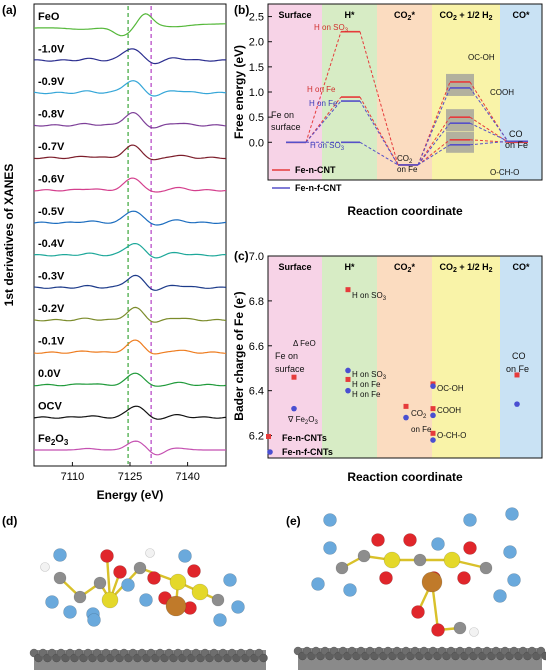 This screenshot has width=546, height=670. Describe the element at coordinates (9, 235) in the screenshot. I see `panel-a-ylabel: 1st derivatives of XANES` at that location.